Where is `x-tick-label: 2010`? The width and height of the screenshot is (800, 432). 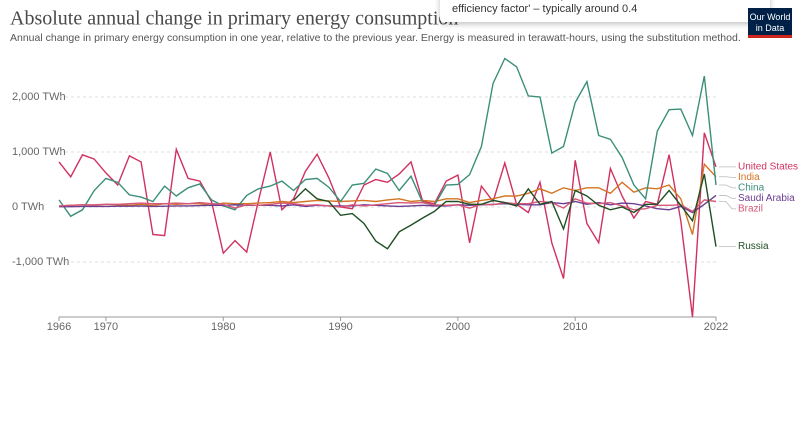 x-tick-label: 2010 is located at coordinates (575, 327).